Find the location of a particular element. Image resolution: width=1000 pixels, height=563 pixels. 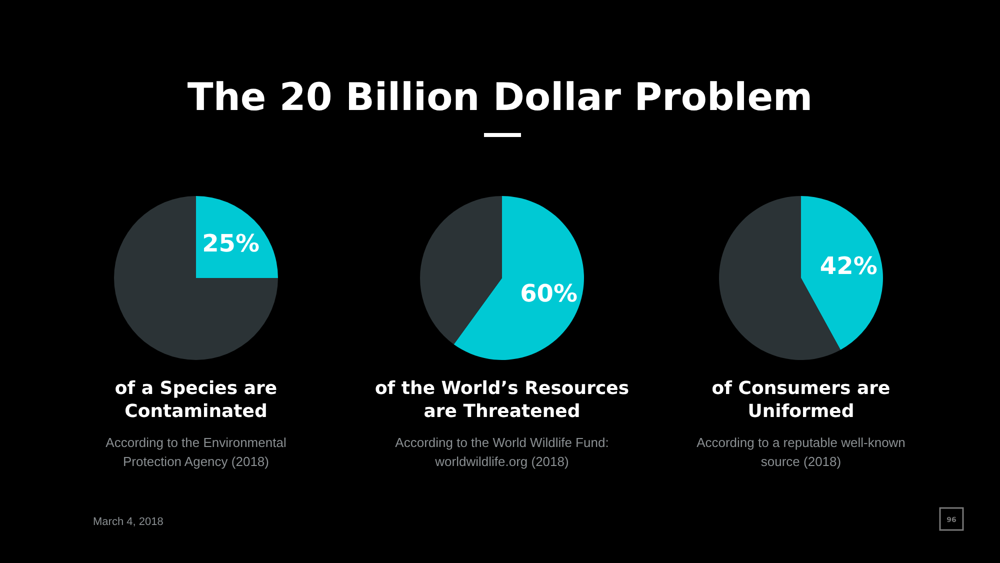

text: of the World’s Resources are Threatened is located at coordinates (502, 400).